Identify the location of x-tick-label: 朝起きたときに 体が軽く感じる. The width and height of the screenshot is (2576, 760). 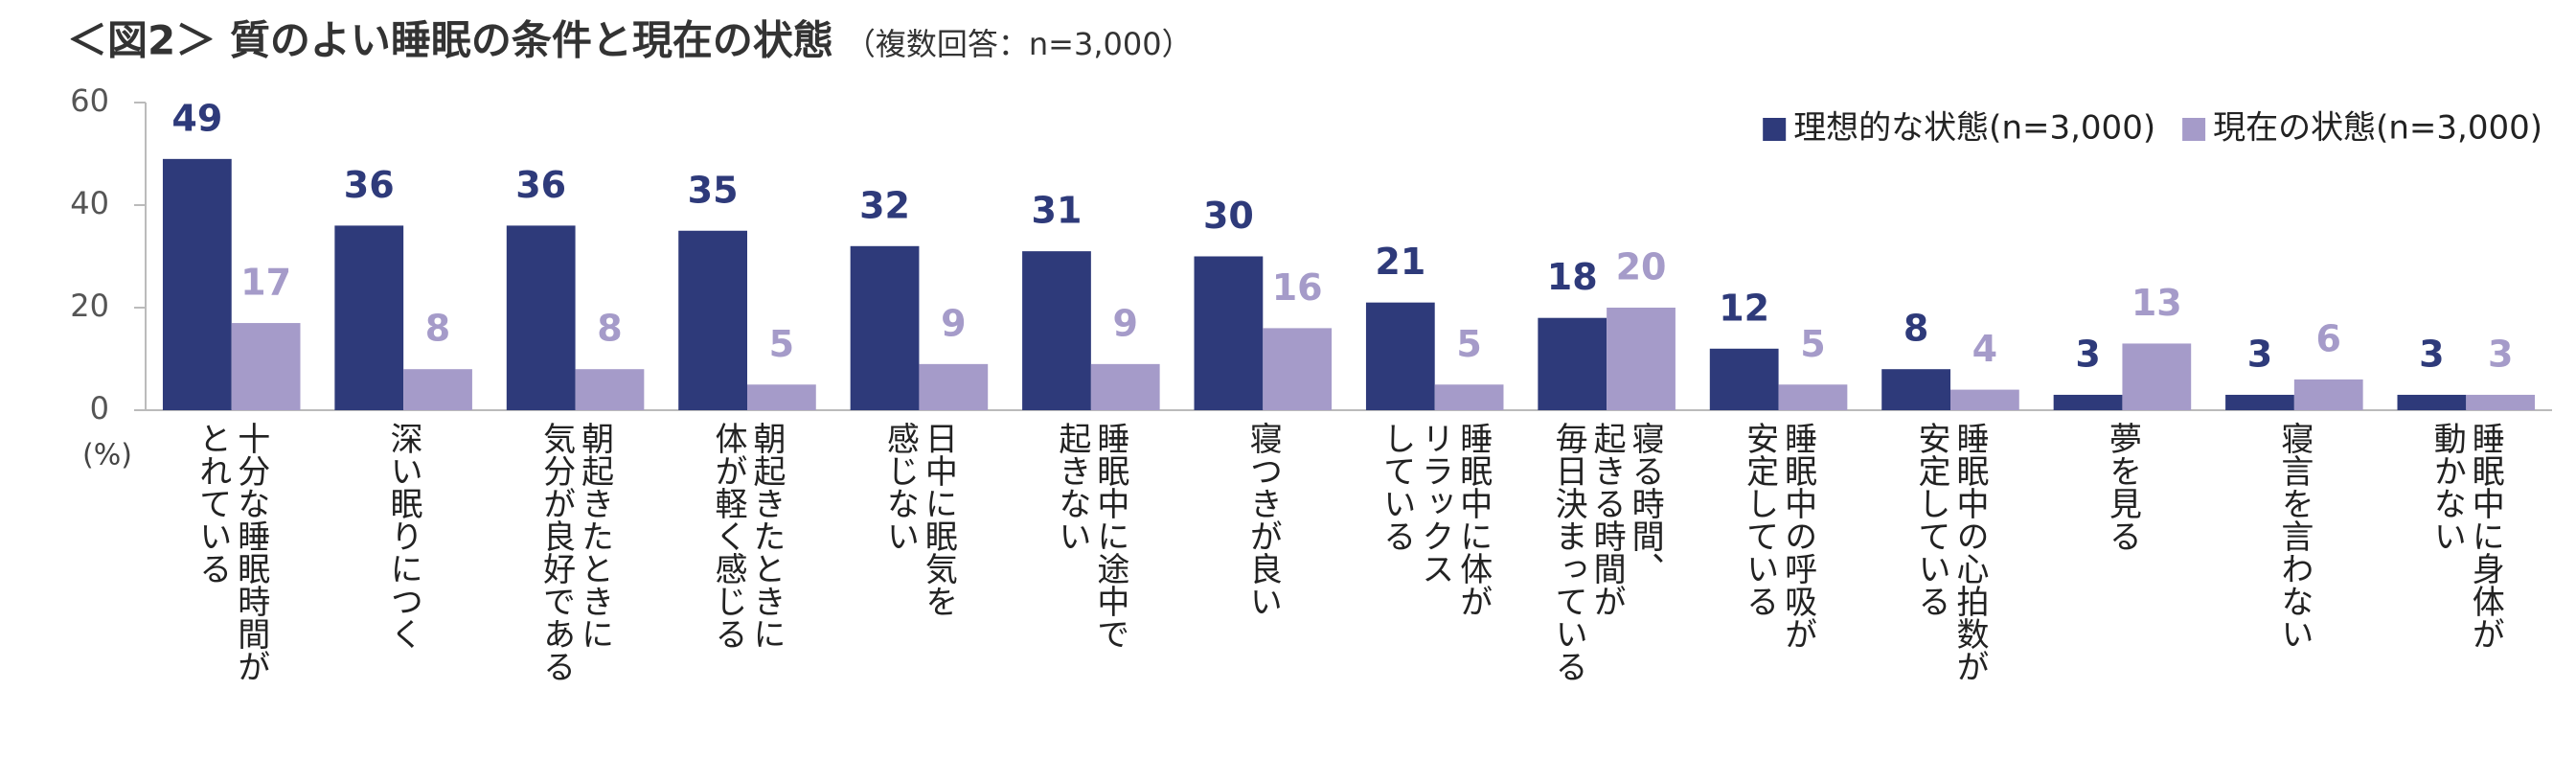
(748, 536).